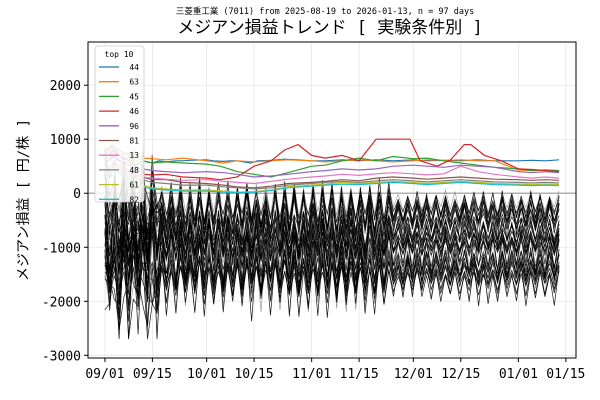 This screenshot has height=400, width=600. I want to click on series-group, so click(332, 166).